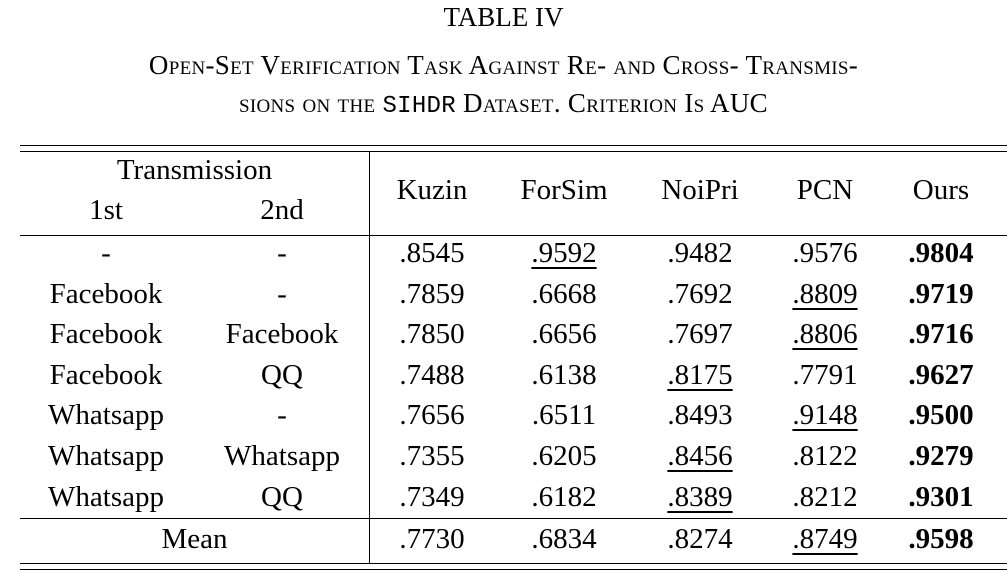  I want to click on row-4-transmission-2nd: -, so click(282, 415).